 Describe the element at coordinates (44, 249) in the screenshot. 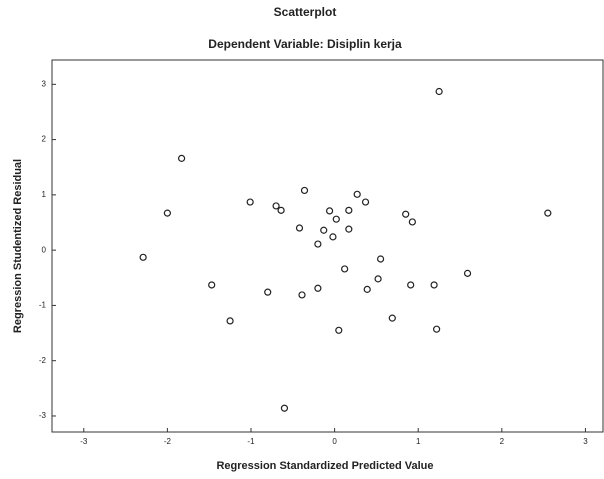

I see `y-tick-label: 0` at that location.